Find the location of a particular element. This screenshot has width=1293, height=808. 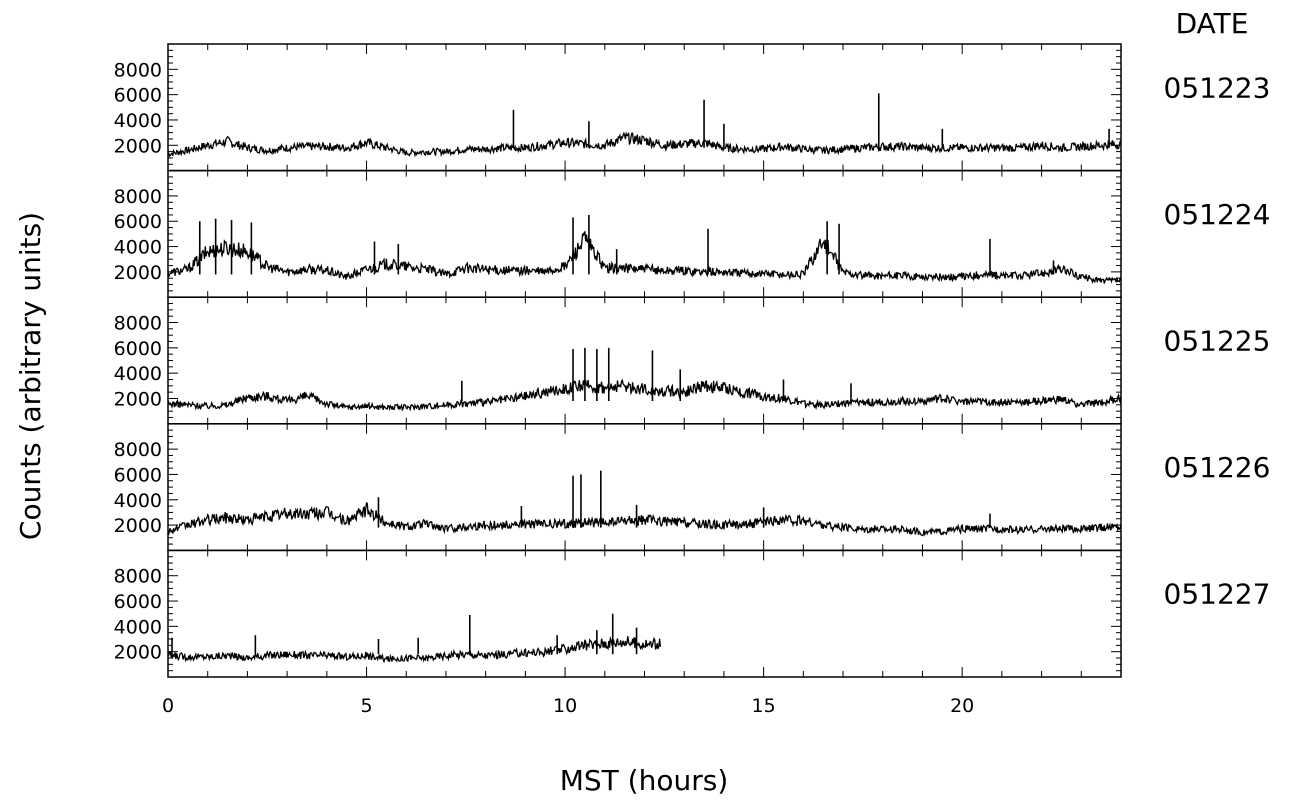

y-axis-title: Counts (arbitrary units) is located at coordinates (30, 376).